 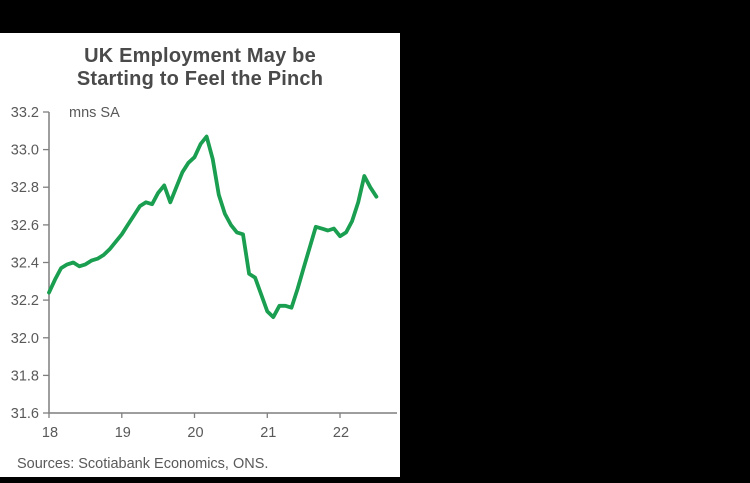 What do you see at coordinates (50, 433) in the screenshot?
I see `x-tick-label: 18` at bounding box center [50, 433].